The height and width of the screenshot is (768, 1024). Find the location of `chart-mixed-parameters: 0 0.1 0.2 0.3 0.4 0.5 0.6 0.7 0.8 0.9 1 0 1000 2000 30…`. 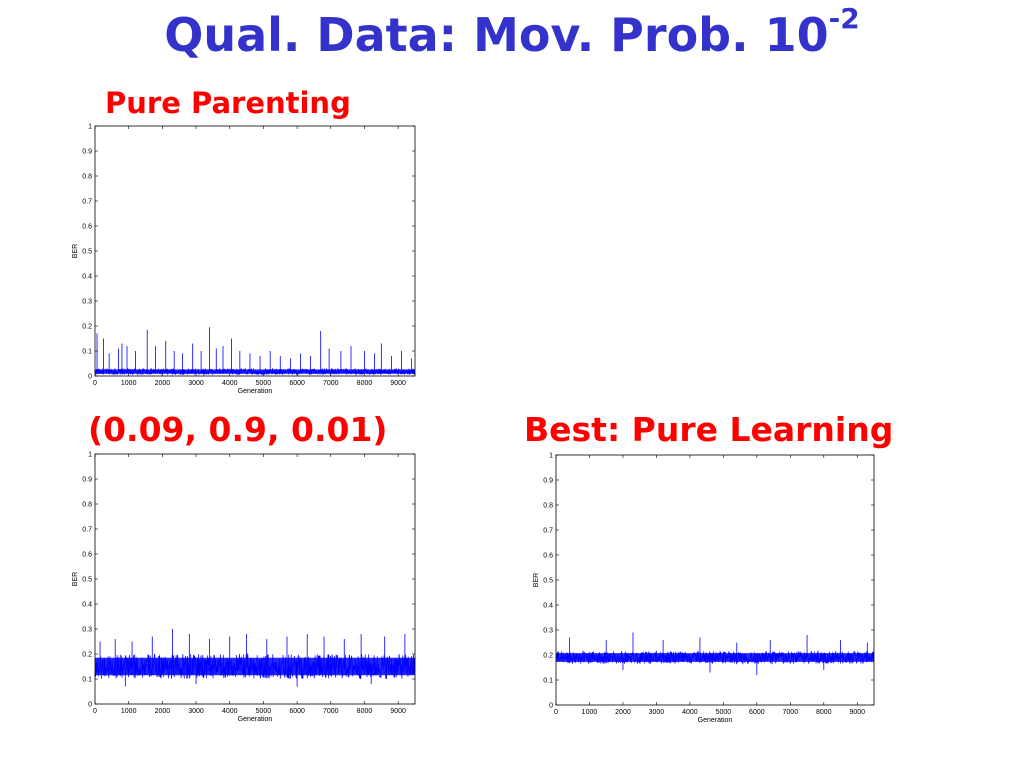

chart-mixed-parameters: 0 0.1 0.2 0.3 0.4 0.5 0.6 0.7 0.8 0.9 1 0 1000 2000 30… is located at coordinates (244, 587).